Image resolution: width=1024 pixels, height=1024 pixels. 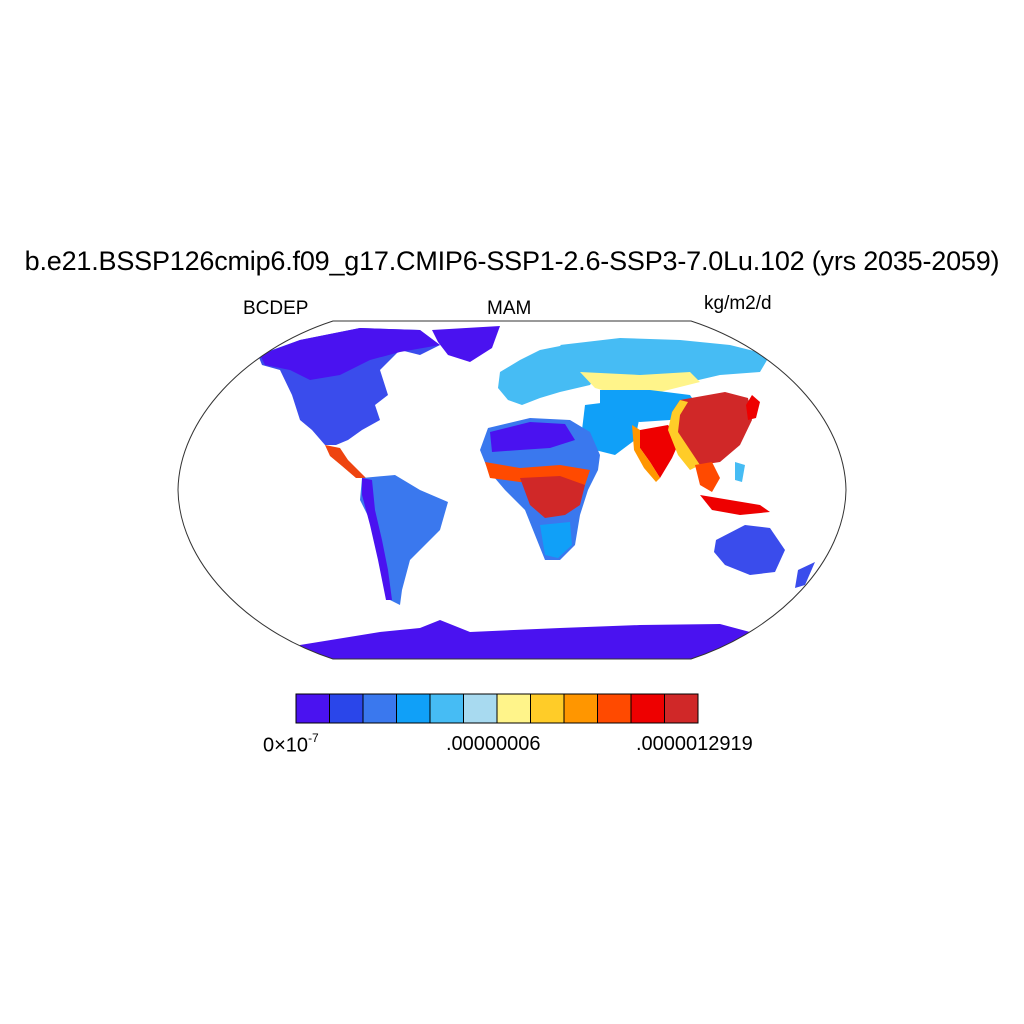 I want to click on variable-label: BCDEP, so click(x=276, y=308).